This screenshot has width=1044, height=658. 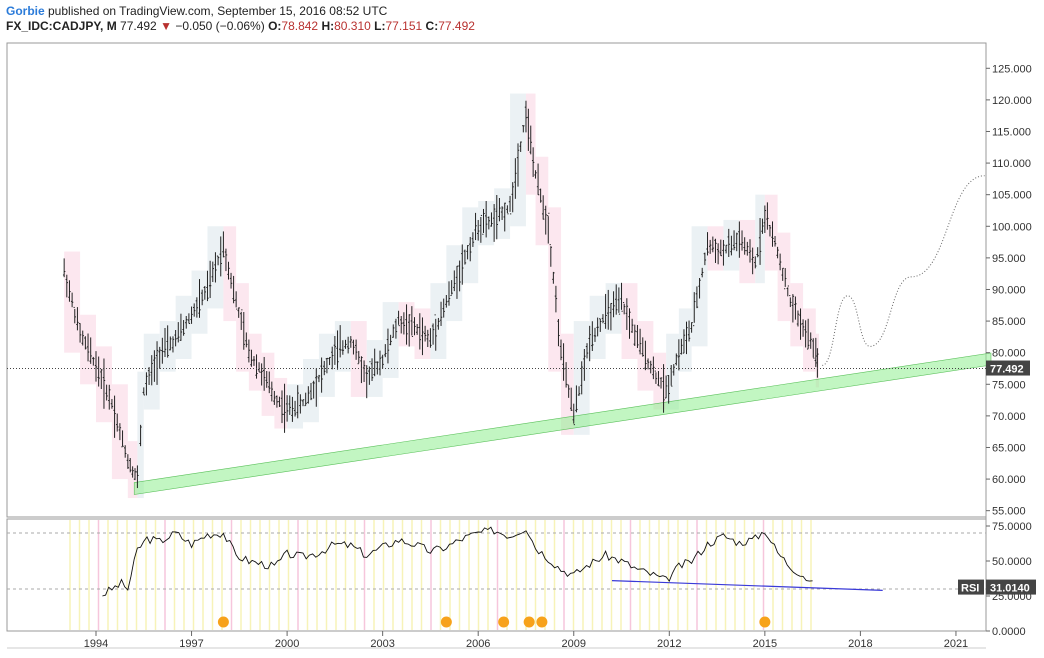 I want to click on down-arrow-icon: ▼, so click(x=166, y=26).